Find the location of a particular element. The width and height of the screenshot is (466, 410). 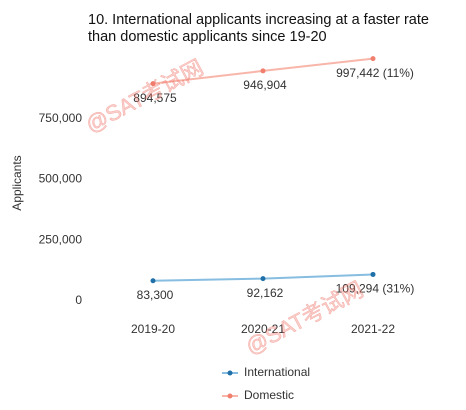

data-label: 109,294 (31%) is located at coordinates (375, 289).